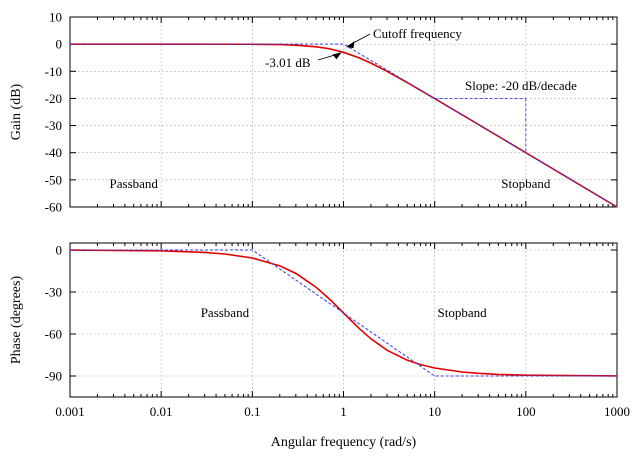 This screenshot has height=464, width=643. What do you see at coordinates (53, 179) in the screenshot?
I see `gain-y-tick-label: -50` at bounding box center [53, 179].